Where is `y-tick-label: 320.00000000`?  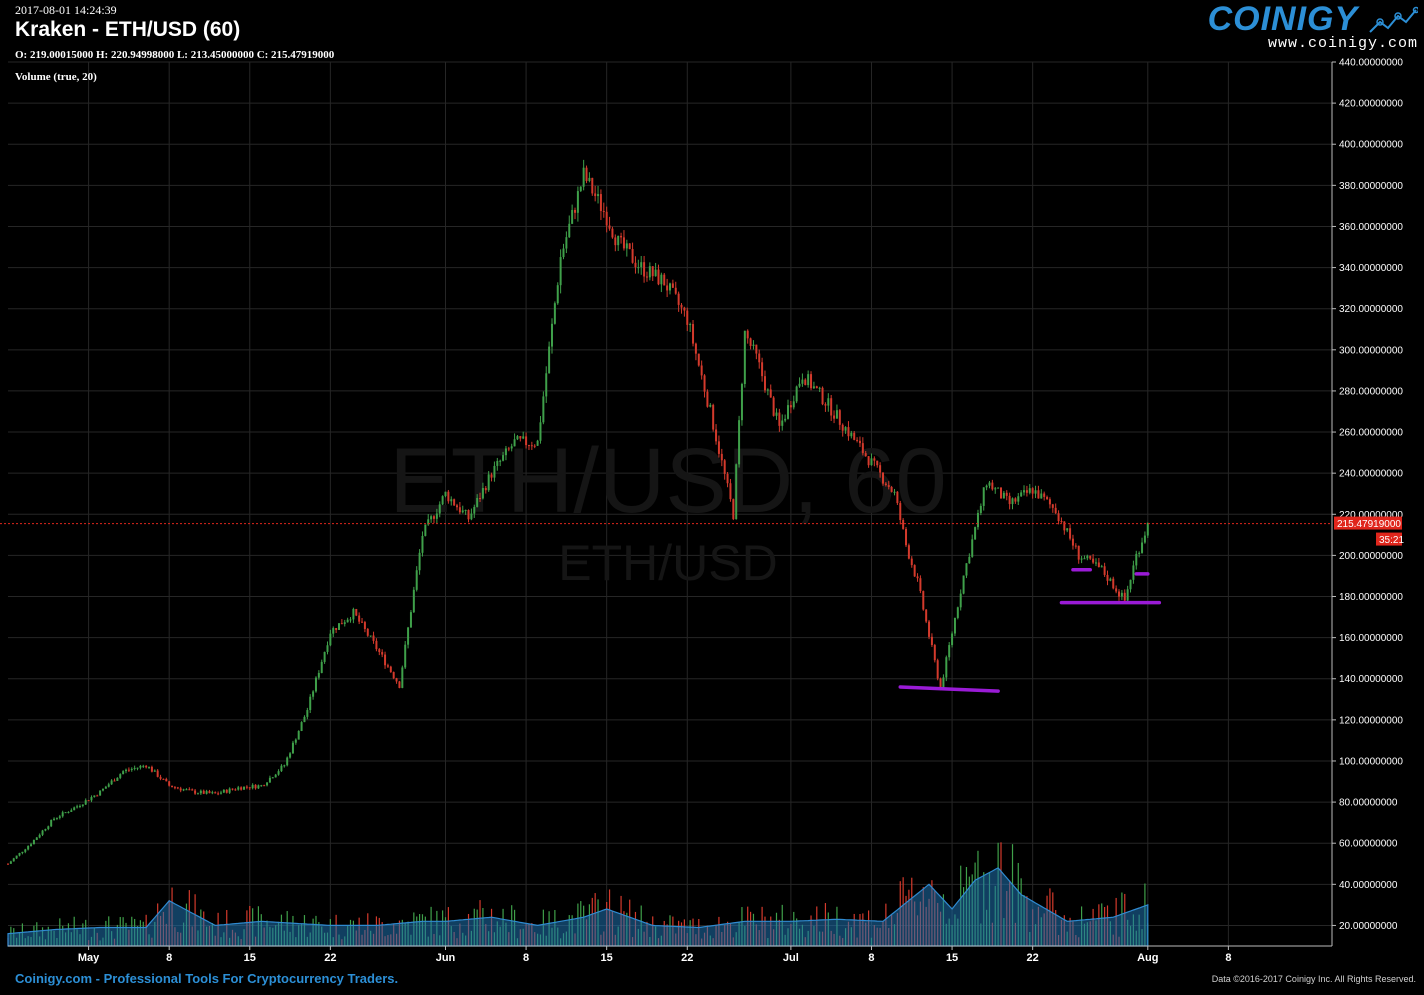 y-tick-label: 320.00000000 is located at coordinates (1371, 309).